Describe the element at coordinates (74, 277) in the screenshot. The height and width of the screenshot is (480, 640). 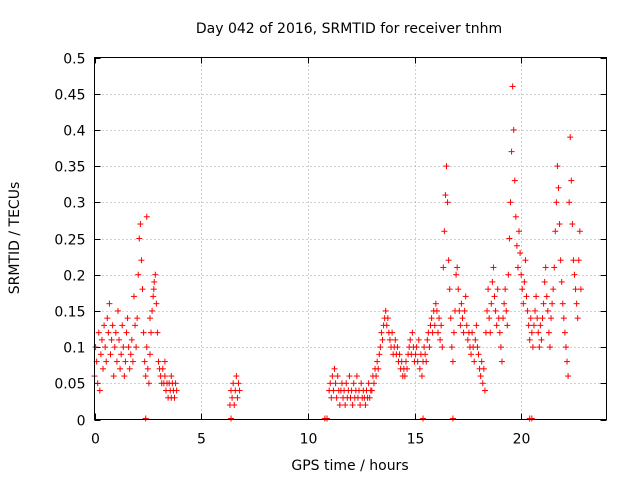
I see `y-tick-label: 0.2` at that location.